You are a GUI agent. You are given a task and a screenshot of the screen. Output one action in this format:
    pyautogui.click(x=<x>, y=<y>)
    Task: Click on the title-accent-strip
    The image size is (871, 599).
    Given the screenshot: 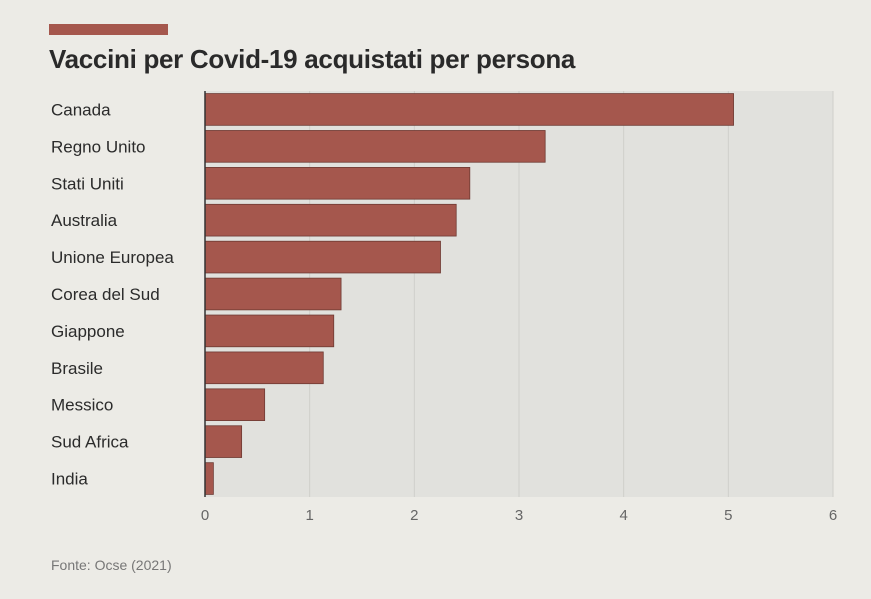 What is the action you would take?
    pyautogui.click(x=108, y=29)
    